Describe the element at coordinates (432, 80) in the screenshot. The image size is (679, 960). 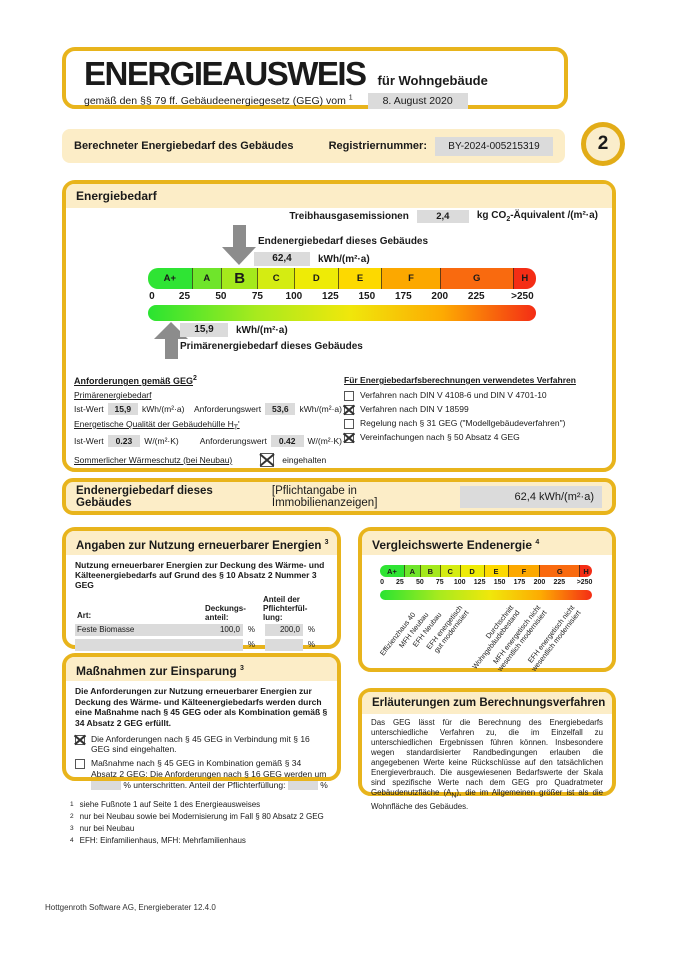
I see `page-title-suffix: für Wohngebäude` at that location.